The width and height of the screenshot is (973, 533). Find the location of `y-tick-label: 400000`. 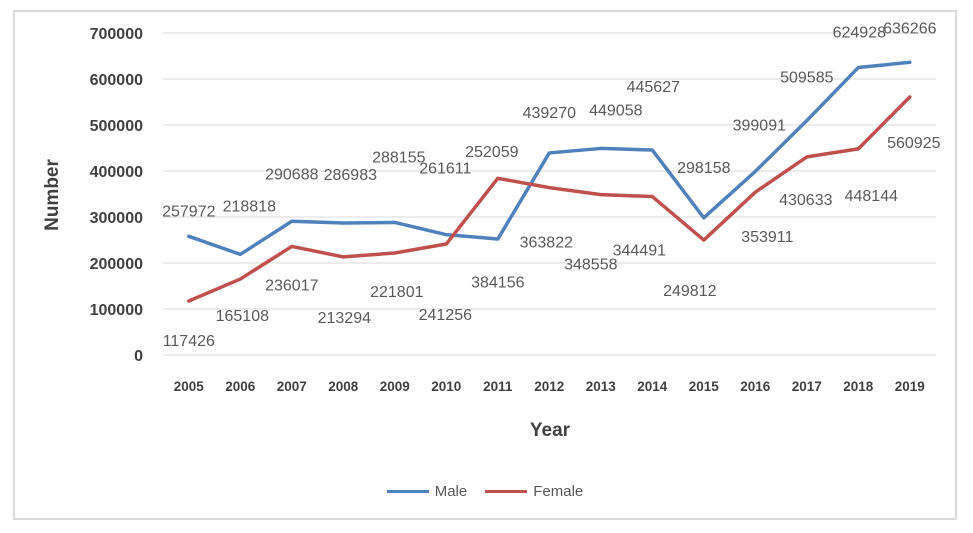

y-tick-label: 400000 is located at coordinates (116, 172).